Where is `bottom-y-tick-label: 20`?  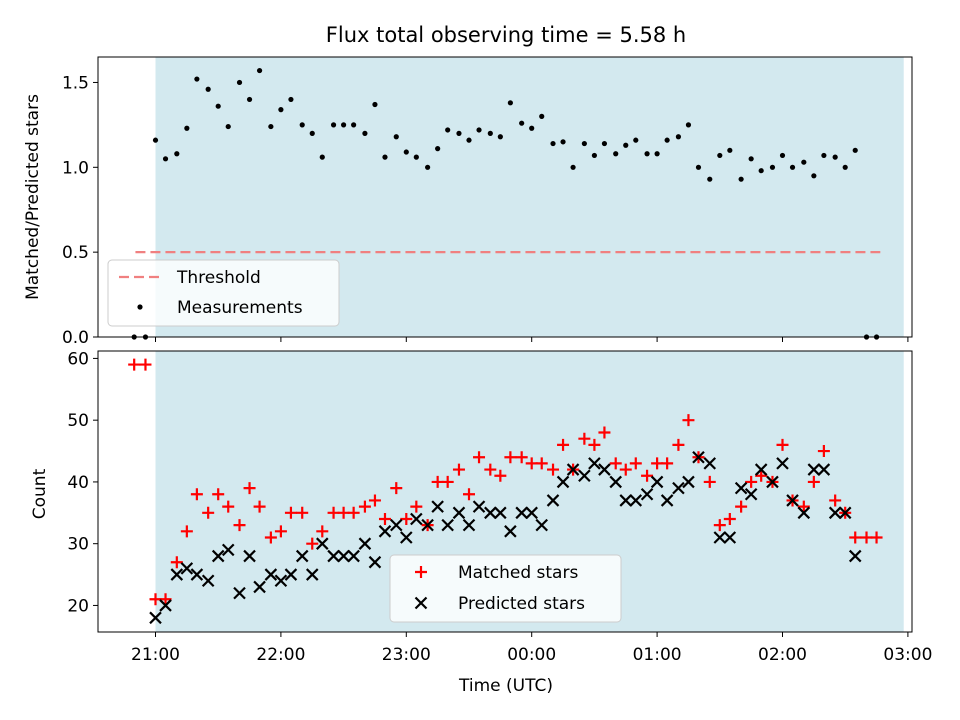
bottom-y-tick-label: 20 is located at coordinates (78, 606).